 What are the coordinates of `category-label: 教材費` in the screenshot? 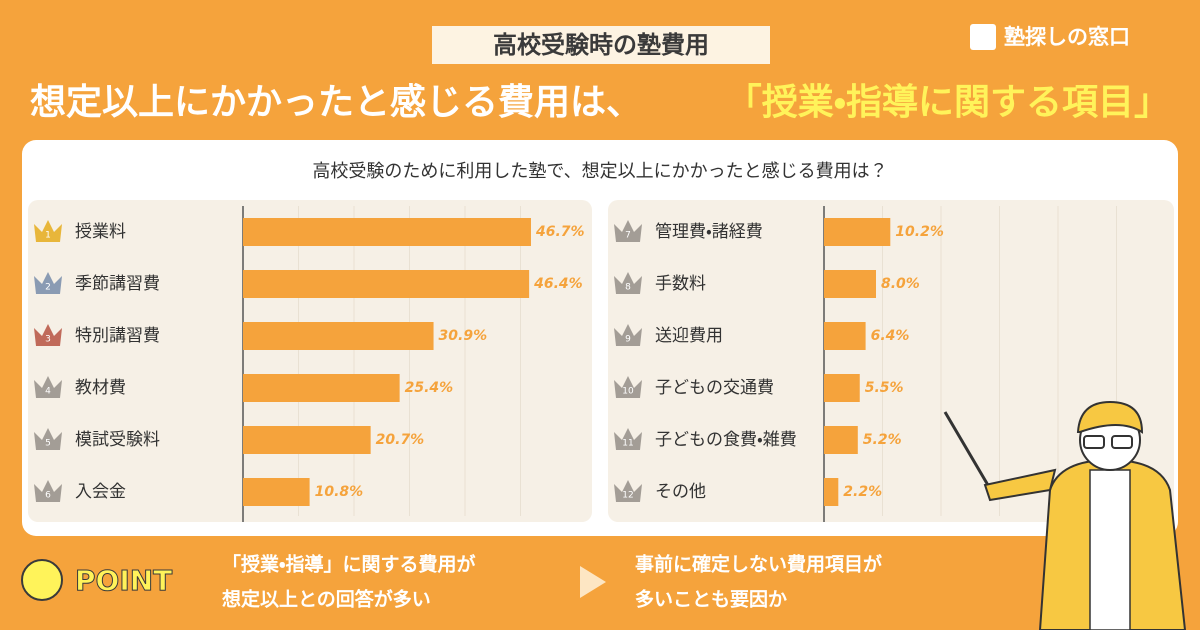 It's located at (100, 388).